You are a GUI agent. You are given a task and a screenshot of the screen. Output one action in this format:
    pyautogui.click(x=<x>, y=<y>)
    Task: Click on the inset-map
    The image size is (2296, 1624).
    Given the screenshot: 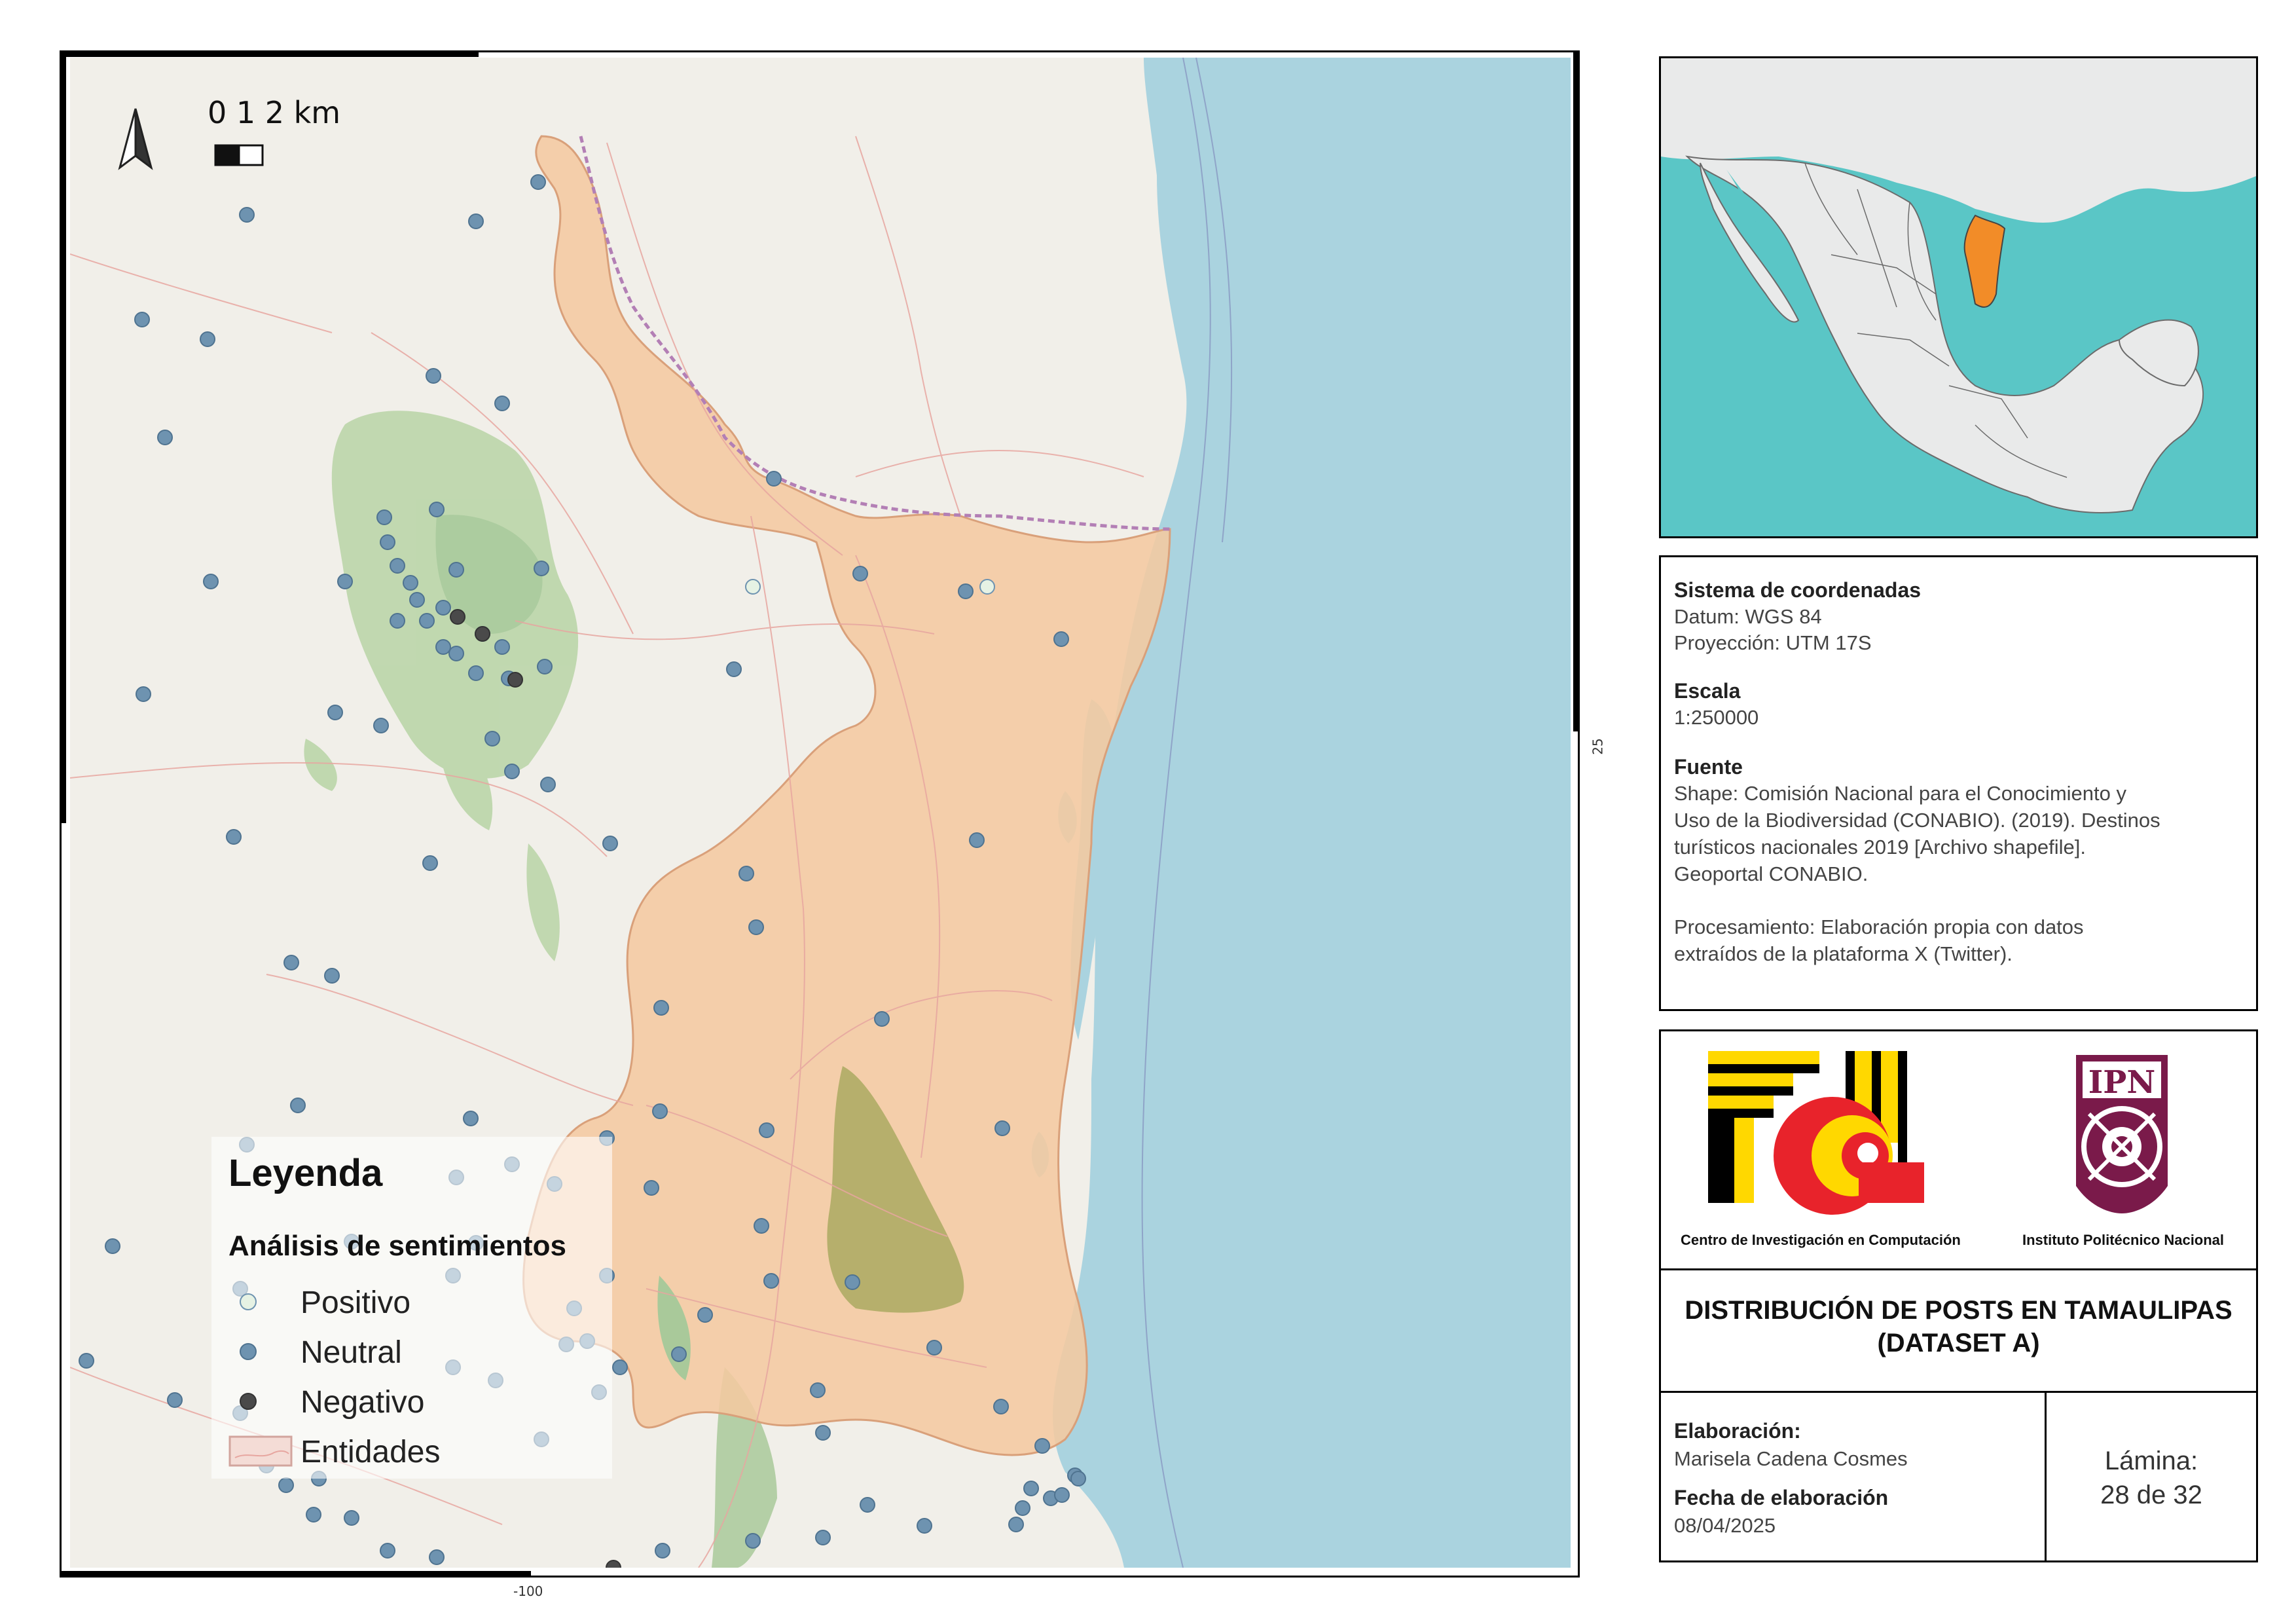 What is the action you would take?
    pyautogui.click(x=1958, y=297)
    